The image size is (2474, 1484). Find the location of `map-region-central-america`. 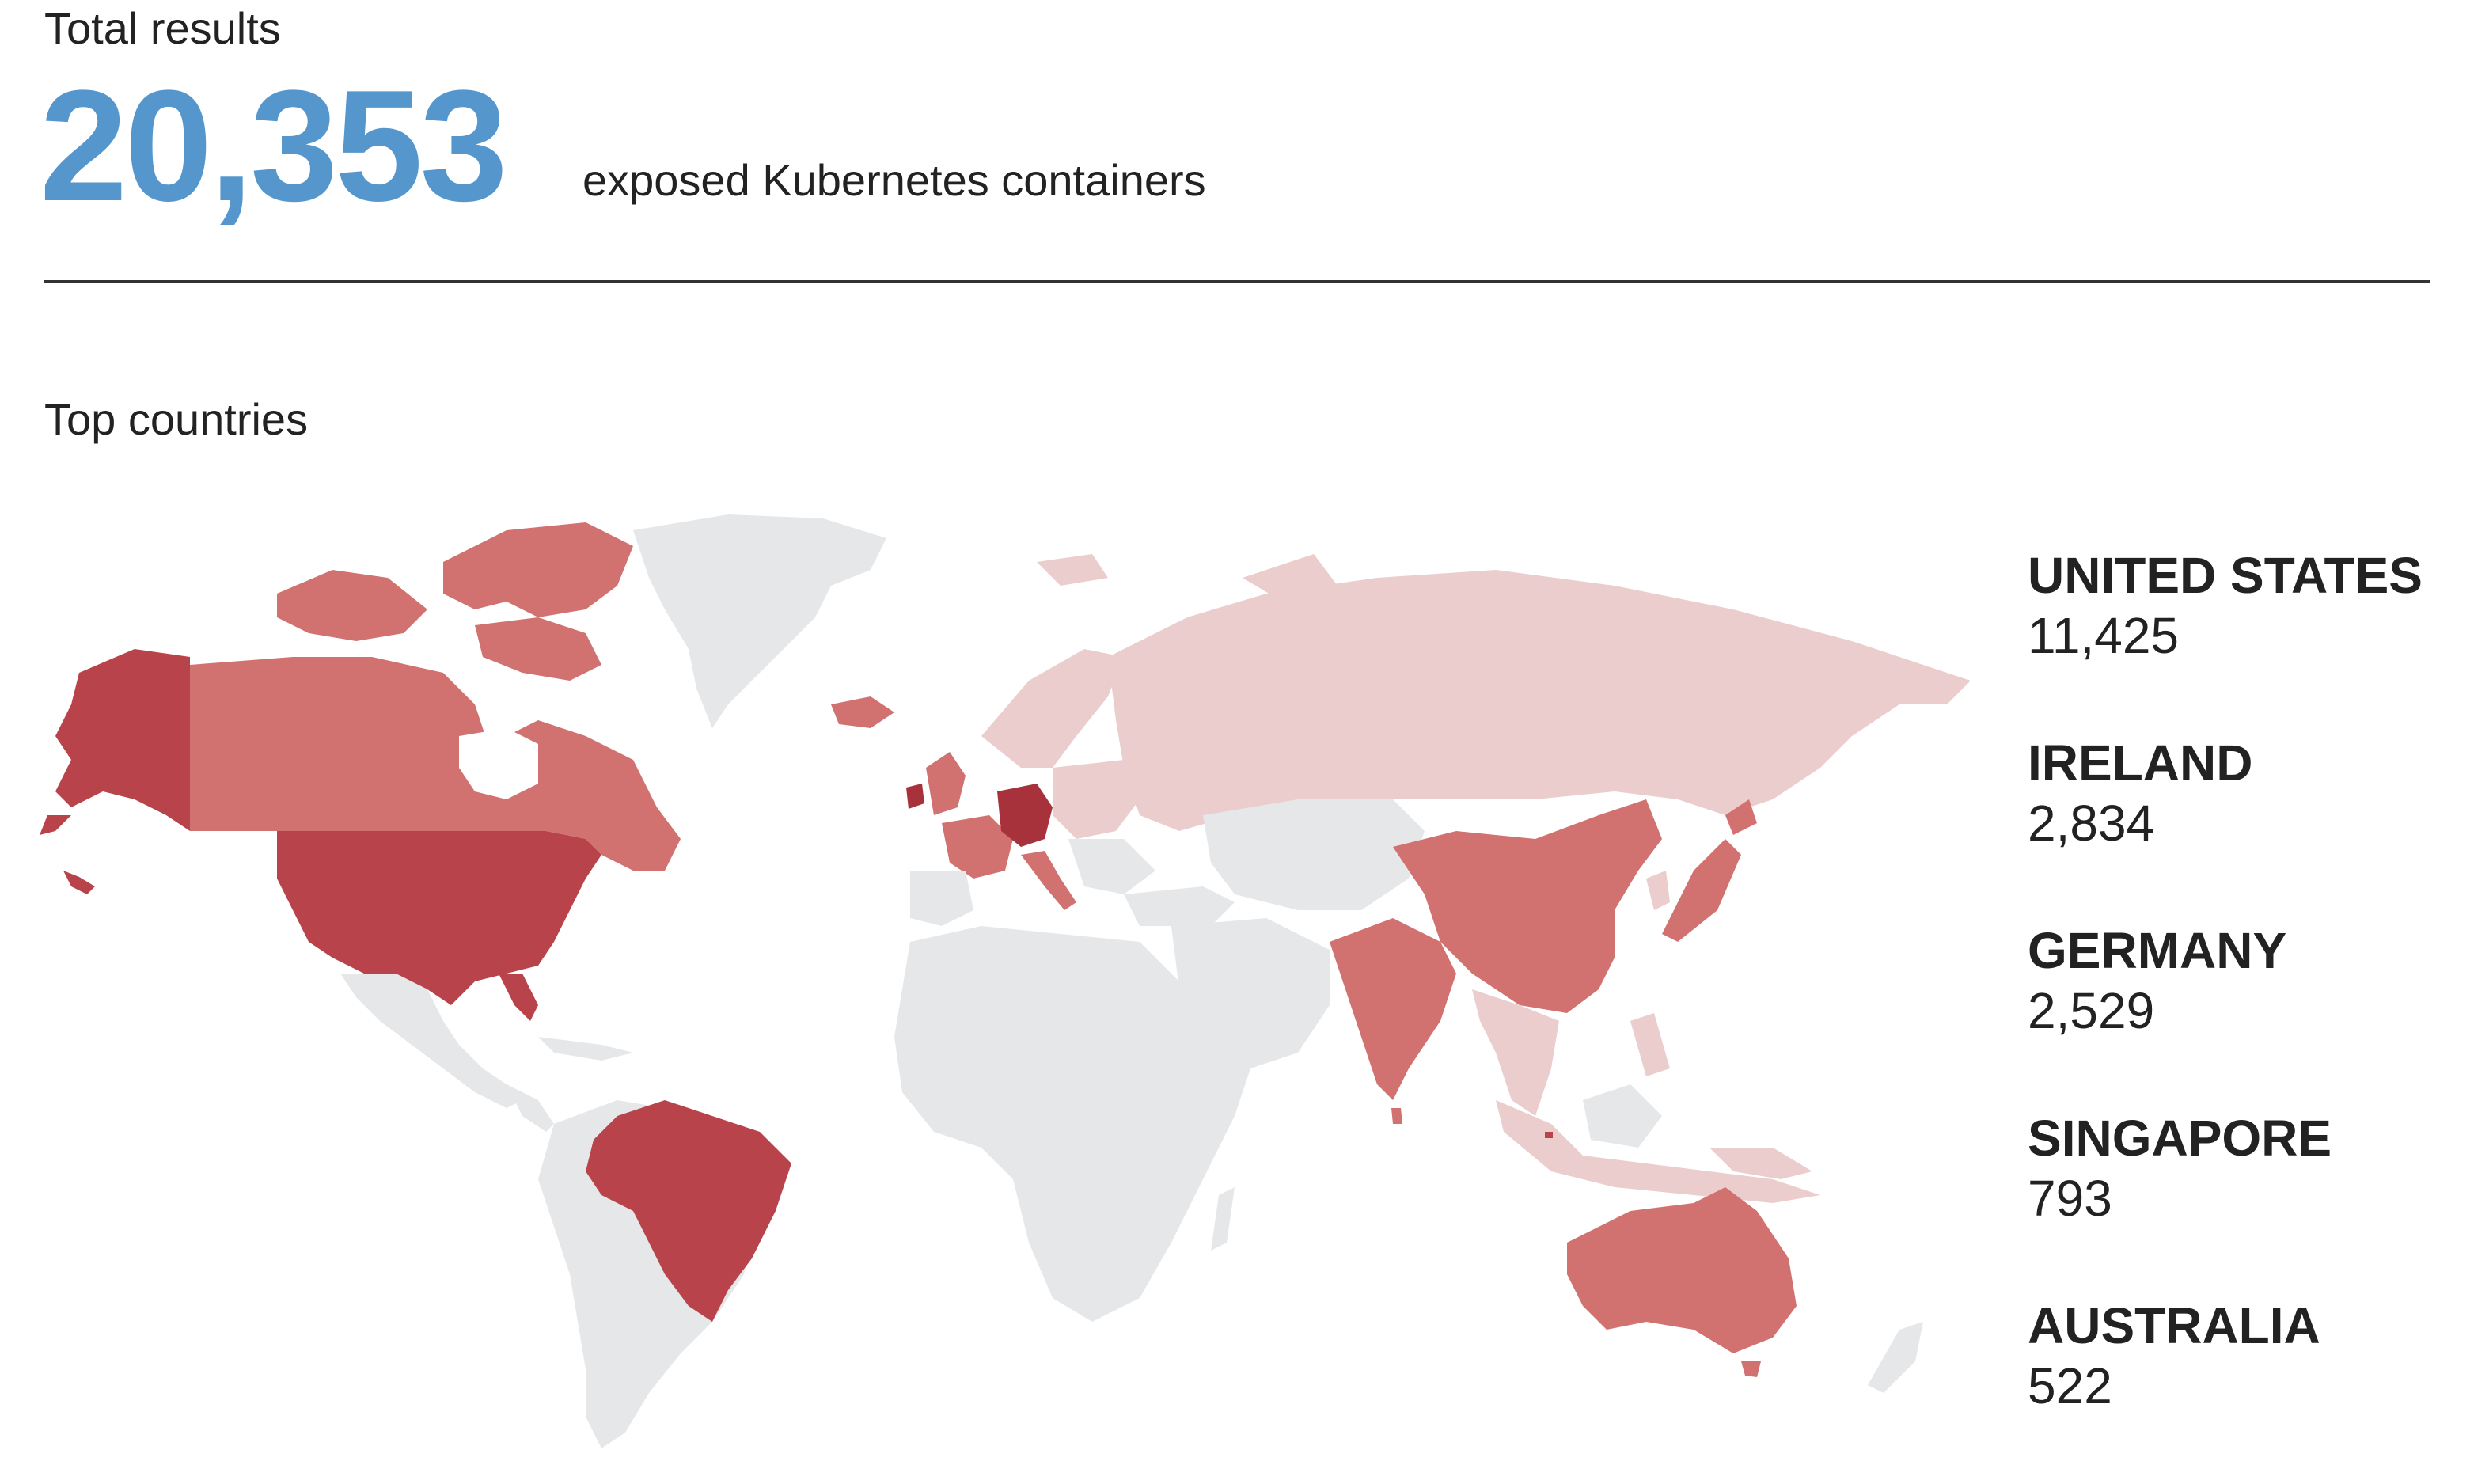

map-region-central-america is located at coordinates (530, 1108).